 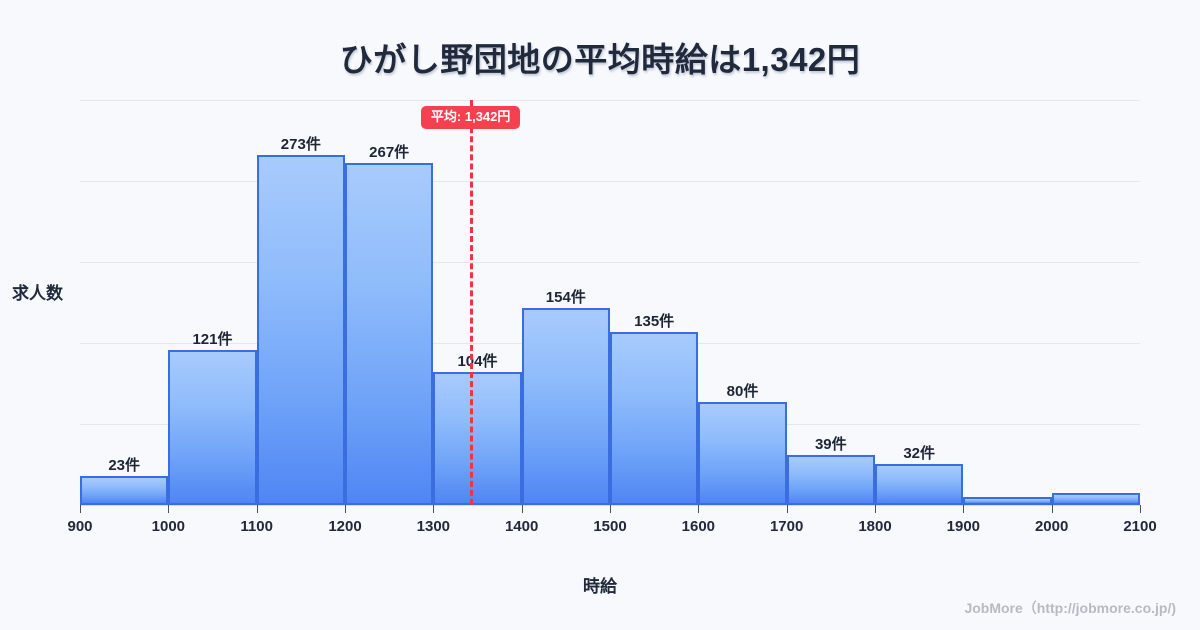 What do you see at coordinates (786, 526) in the screenshot?
I see `x-tick-label: 1700` at bounding box center [786, 526].